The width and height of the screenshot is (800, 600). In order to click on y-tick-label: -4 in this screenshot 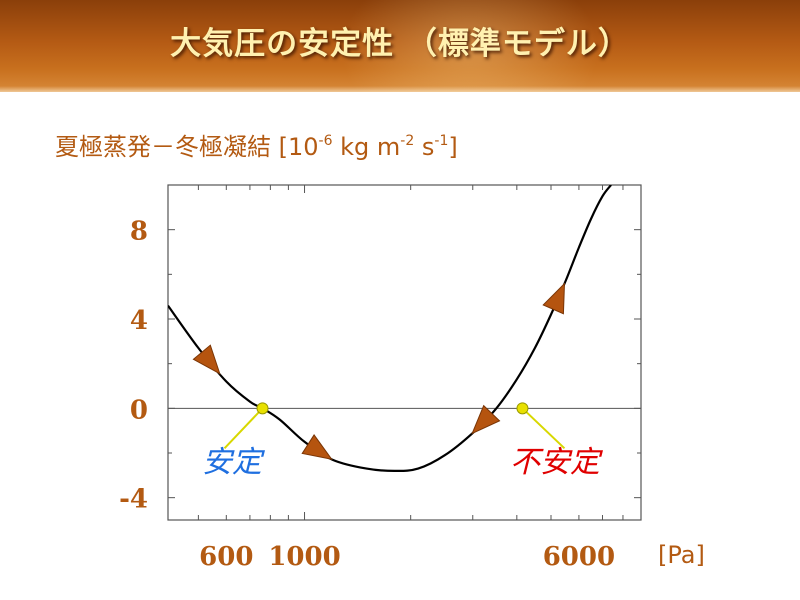, I will do `click(133, 500)`.